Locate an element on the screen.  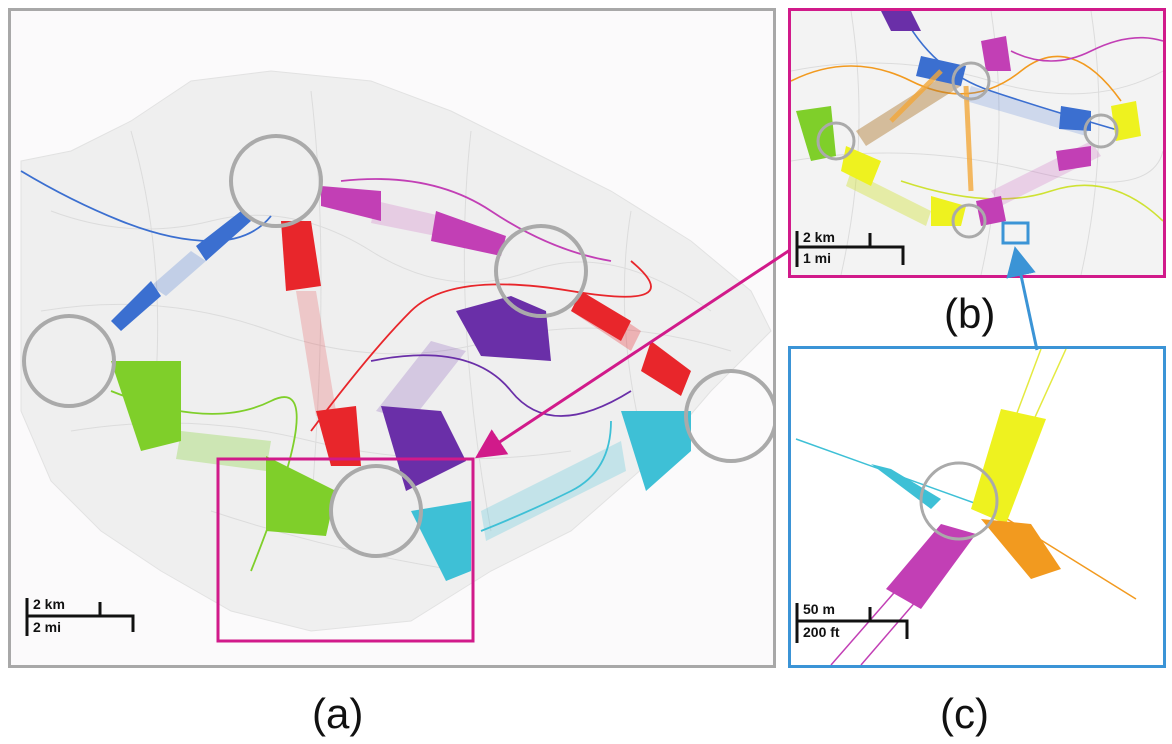
scalebar-a-bottom: 2 mi is located at coordinates (47, 627).